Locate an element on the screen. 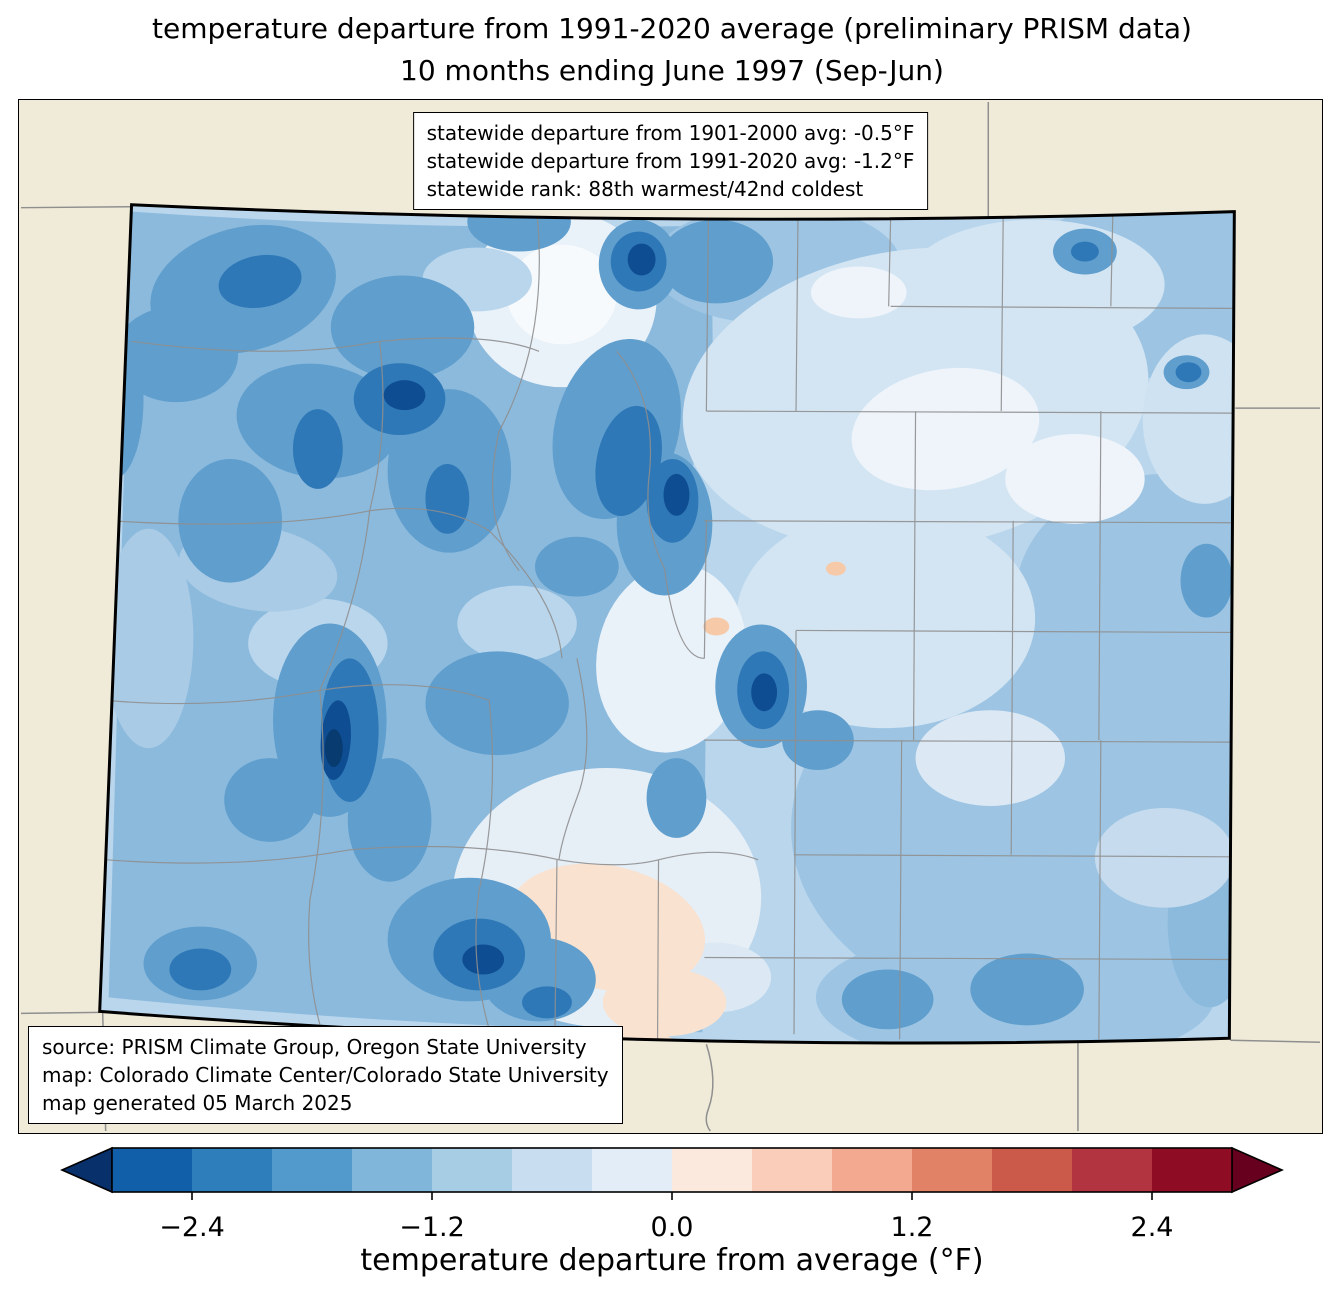 This screenshot has height=1299, width=1344. figure-title-line2: 10 months ending June 1997 (Sep-Jun) is located at coordinates (672, 70).